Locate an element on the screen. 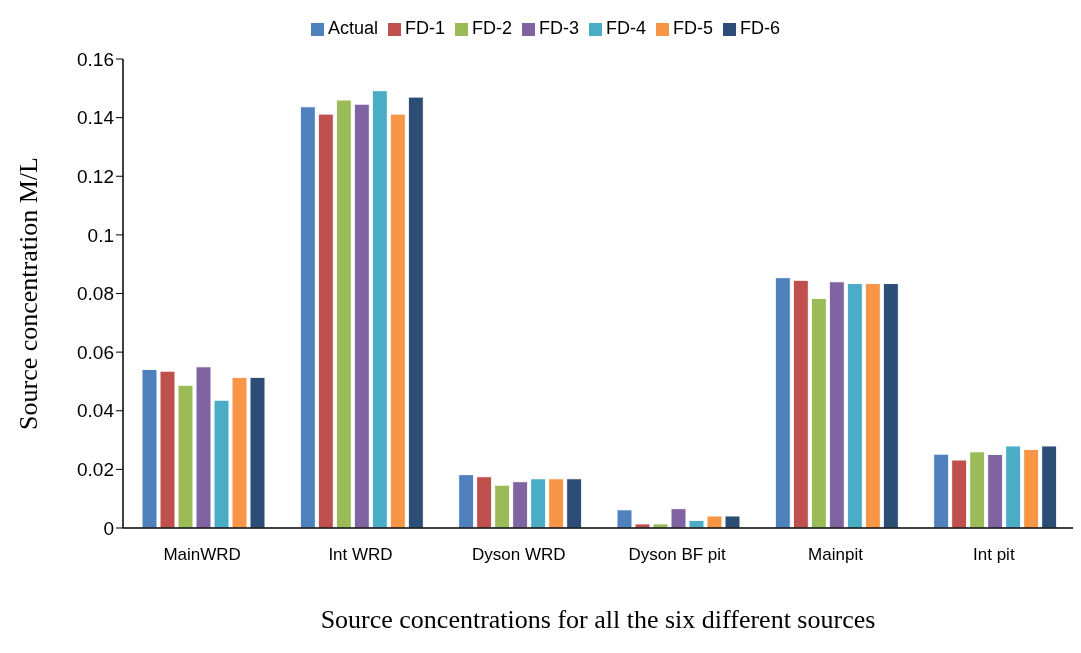 The width and height of the screenshot is (1081, 653). x-tick-label: Int WRD is located at coordinates (360, 555).